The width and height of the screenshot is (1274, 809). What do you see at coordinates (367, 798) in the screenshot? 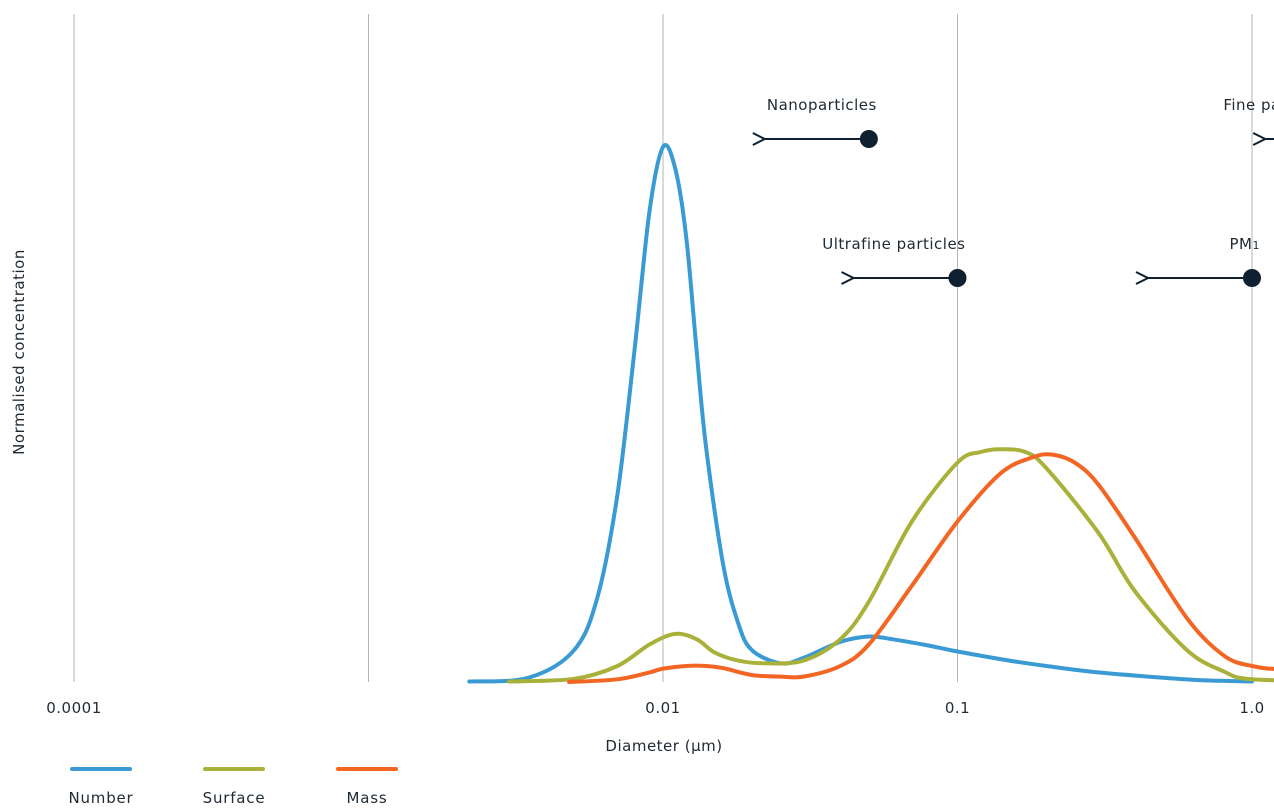
I see `legend-label-mass: Mass` at bounding box center [367, 798].